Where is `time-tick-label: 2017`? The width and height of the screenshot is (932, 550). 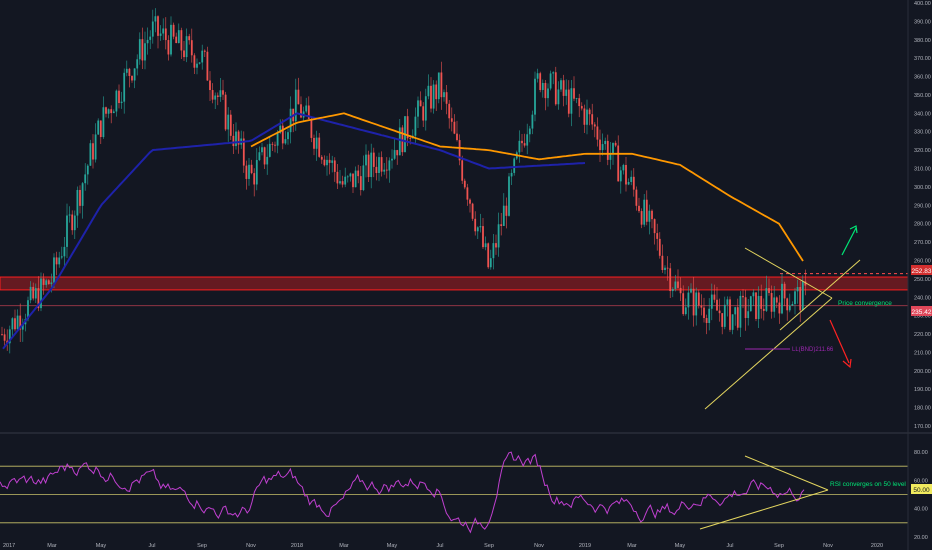 time-tick-label: 2017 is located at coordinates (9, 546).